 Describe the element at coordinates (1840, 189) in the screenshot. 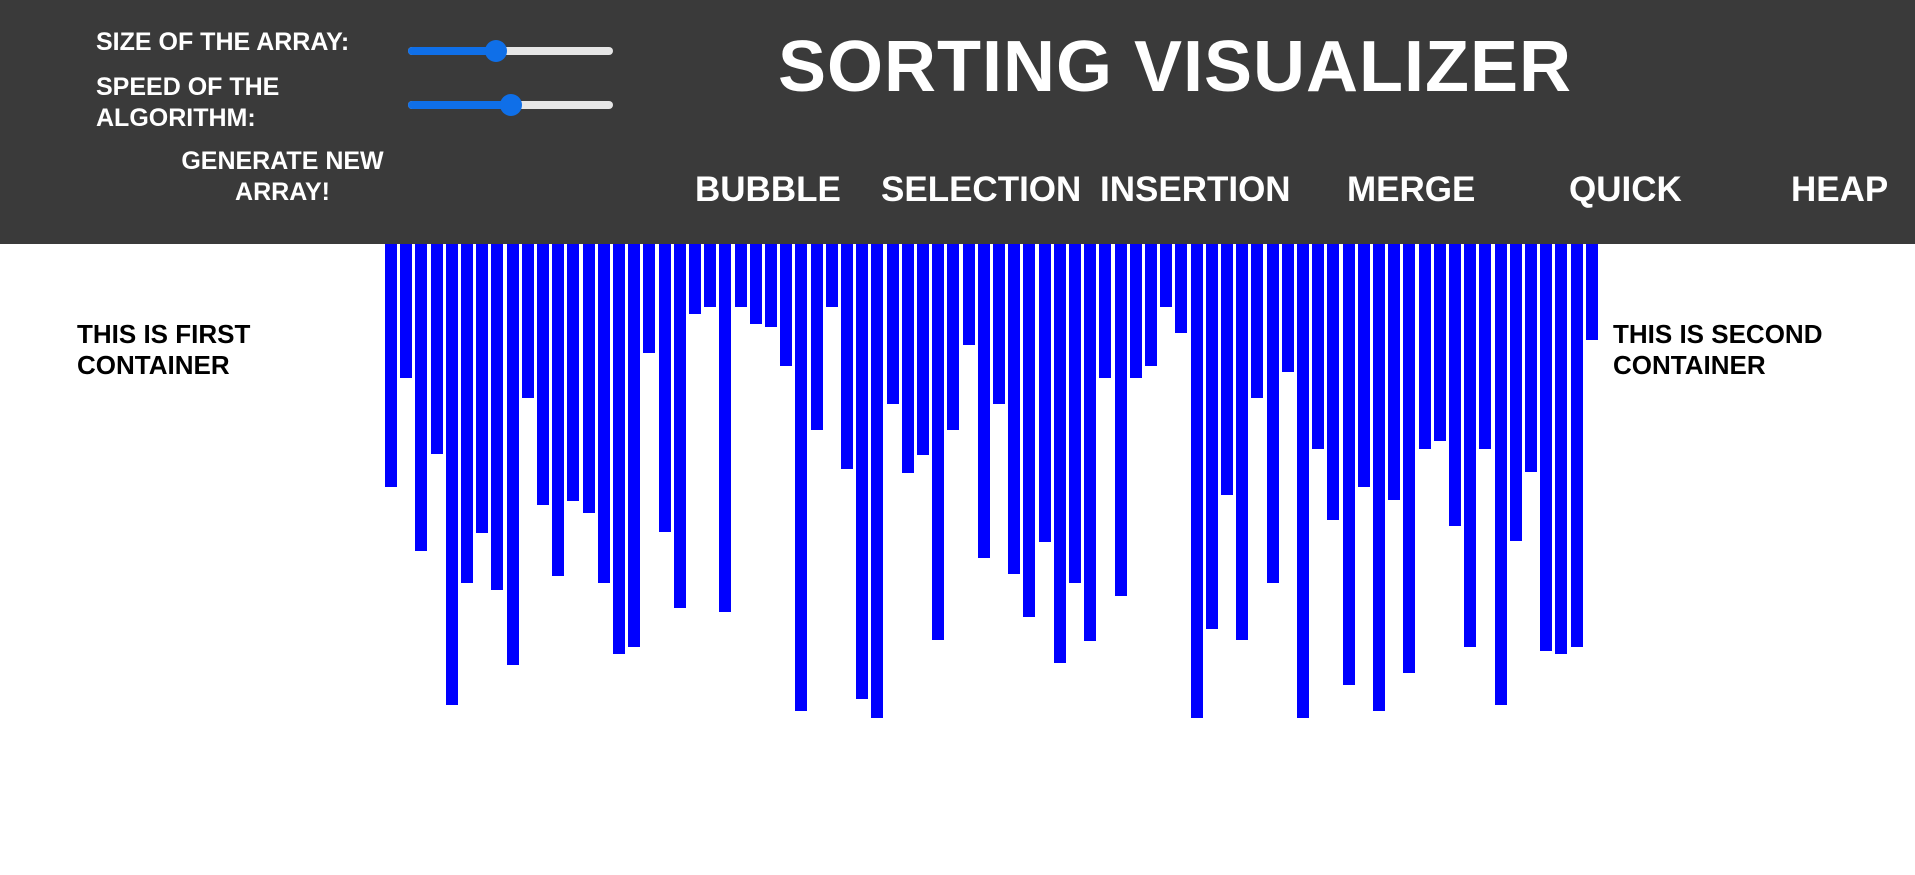

I see `heap-sort-button: HEAP` at that location.